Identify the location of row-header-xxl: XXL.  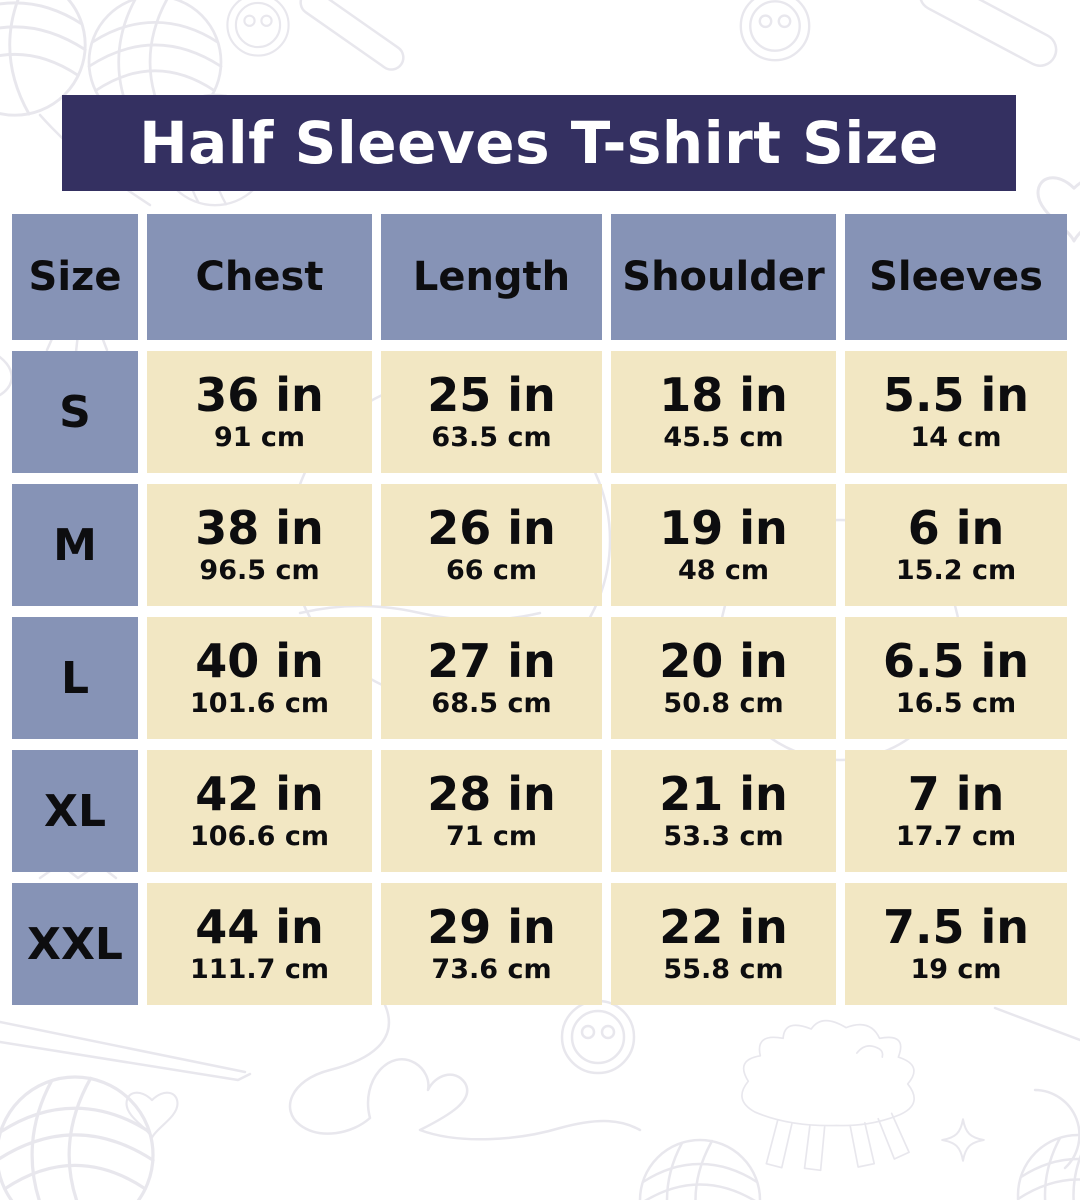
(75, 944).